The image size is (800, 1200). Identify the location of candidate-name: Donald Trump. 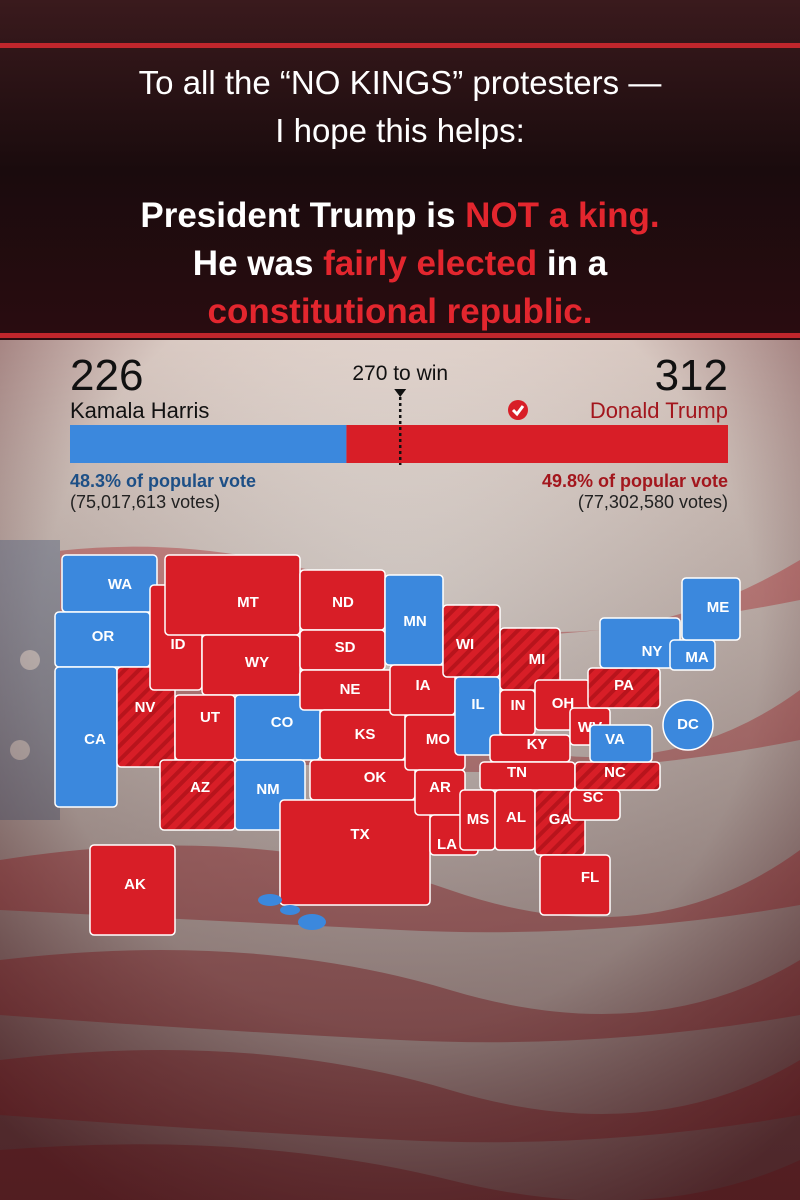
(659, 410).